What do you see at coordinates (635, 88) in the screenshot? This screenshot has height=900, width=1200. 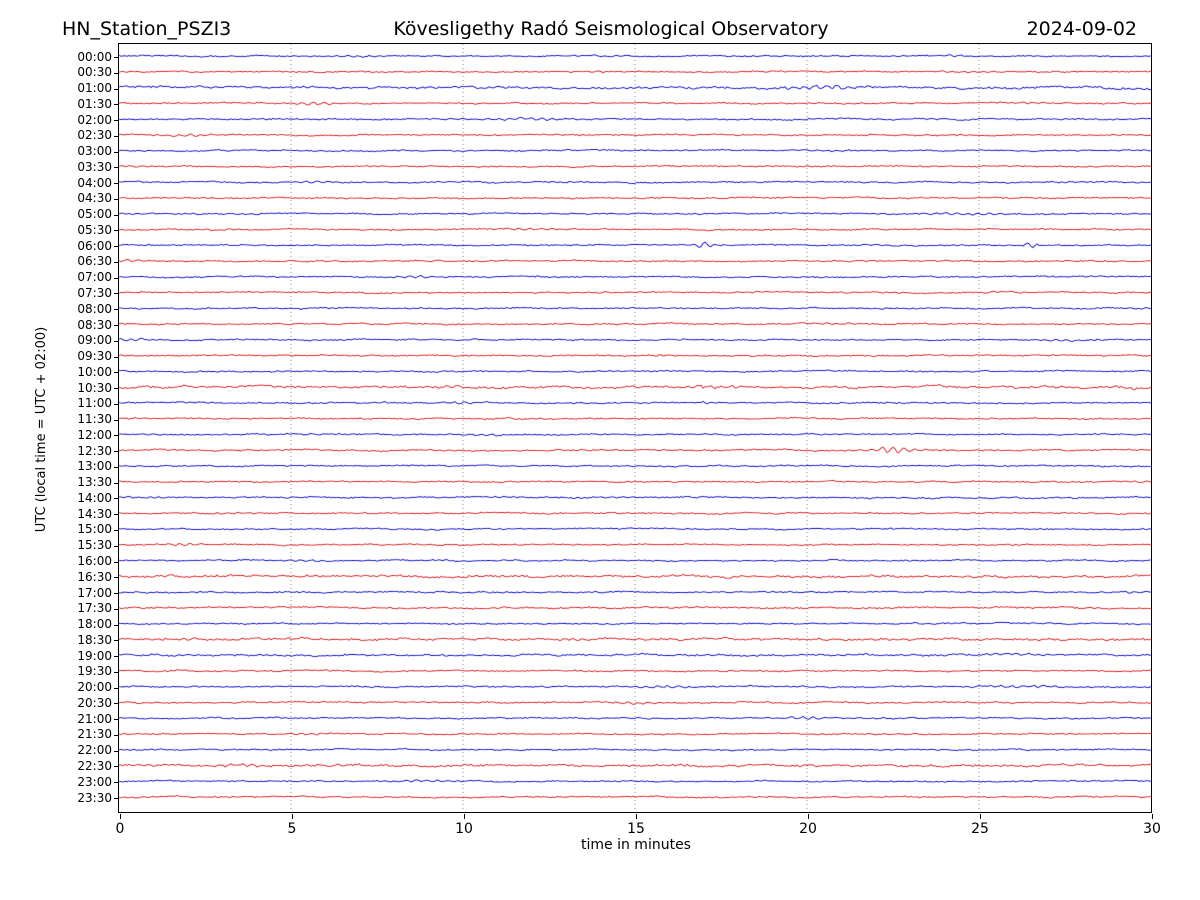 I see `trace-01:00` at bounding box center [635, 88].